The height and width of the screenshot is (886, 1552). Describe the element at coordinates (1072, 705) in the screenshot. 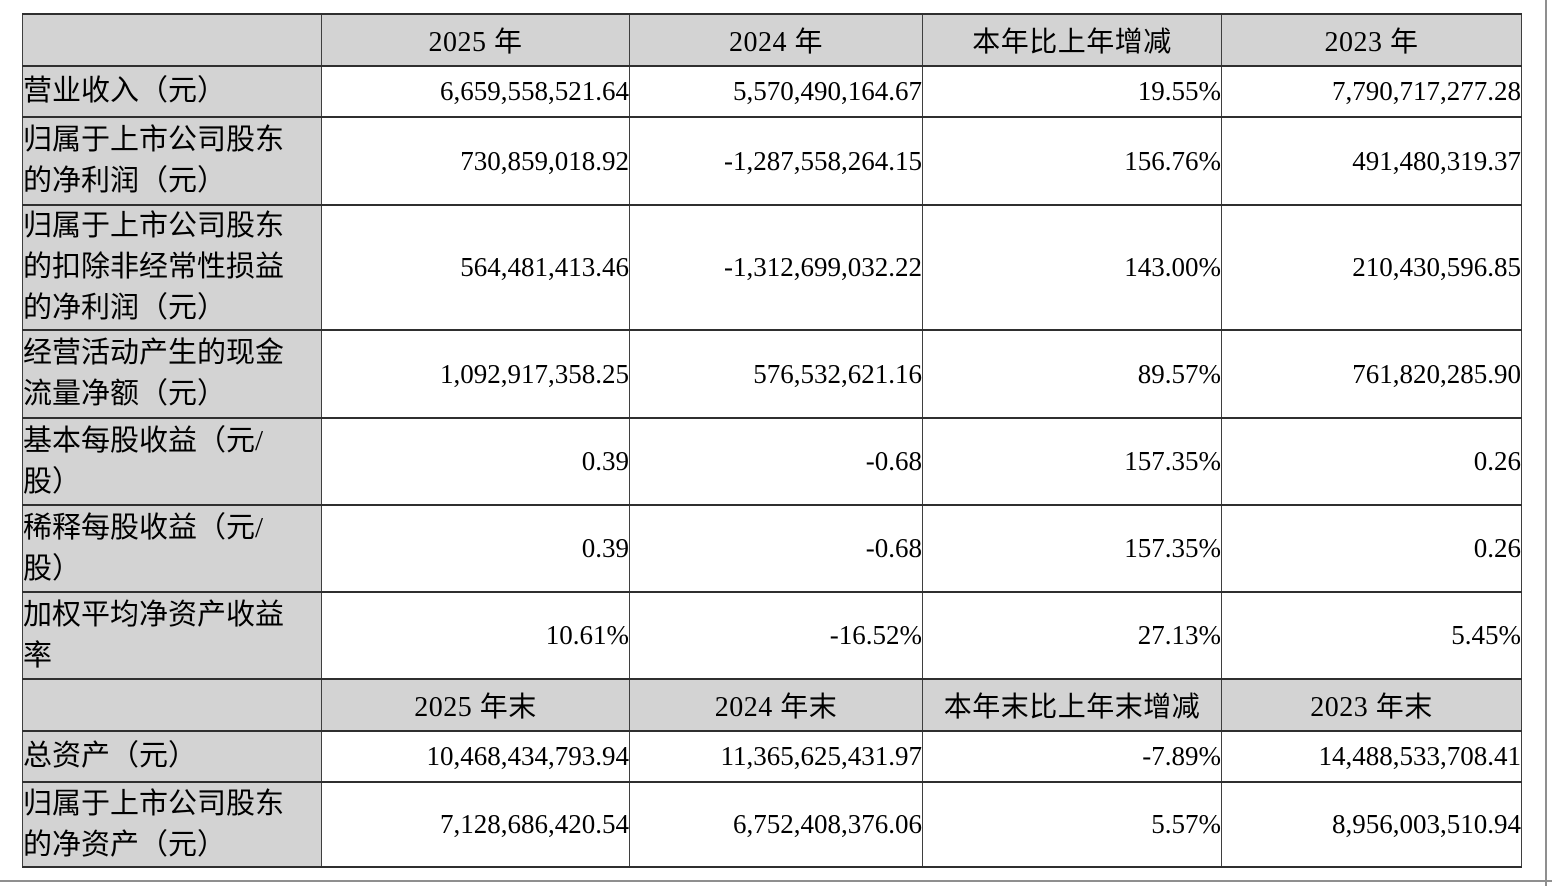

I see `column-header-year-end-change: 本年末比上年末增减` at that location.